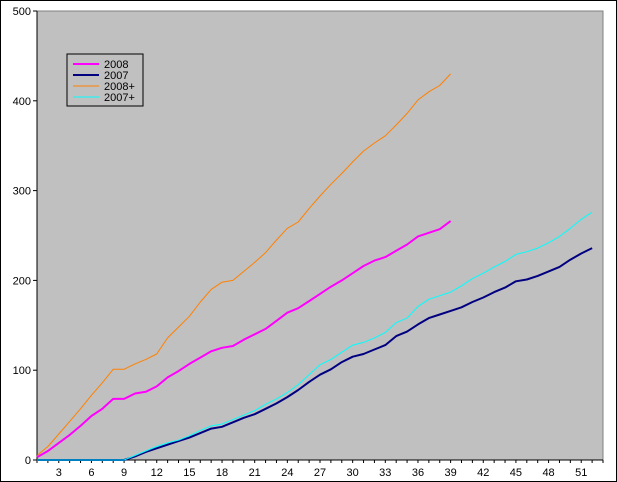 The height and width of the screenshot is (482, 617). What do you see at coordinates (116, 76) in the screenshot?
I see `legend-label: 2007` at bounding box center [116, 76].